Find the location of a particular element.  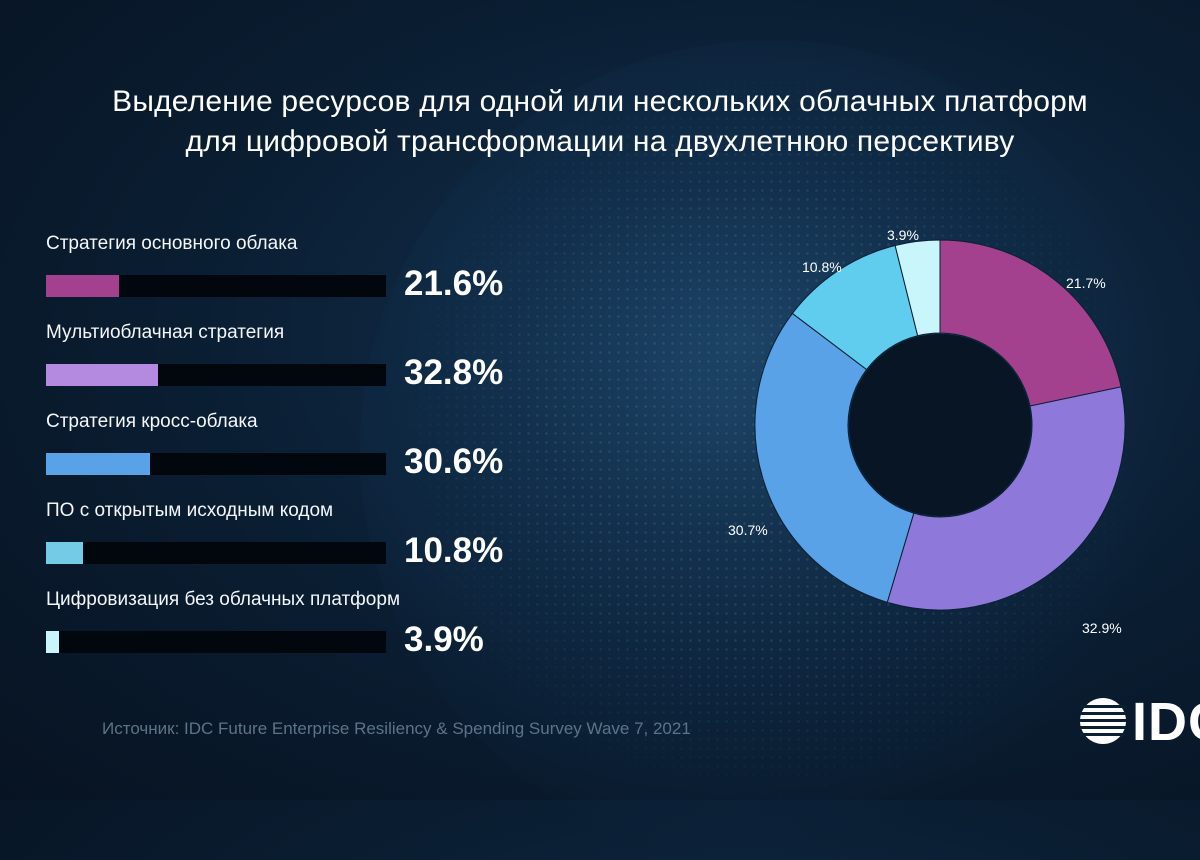

idc-logo-text: IDC is located at coordinates (1166, 722).